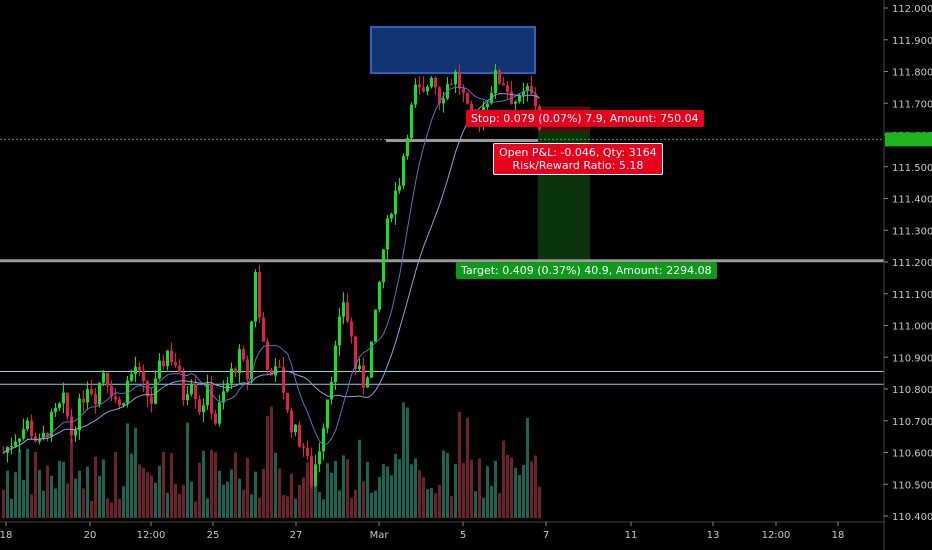  I want to click on y-tick-label: 111.4000, so click(912, 200).